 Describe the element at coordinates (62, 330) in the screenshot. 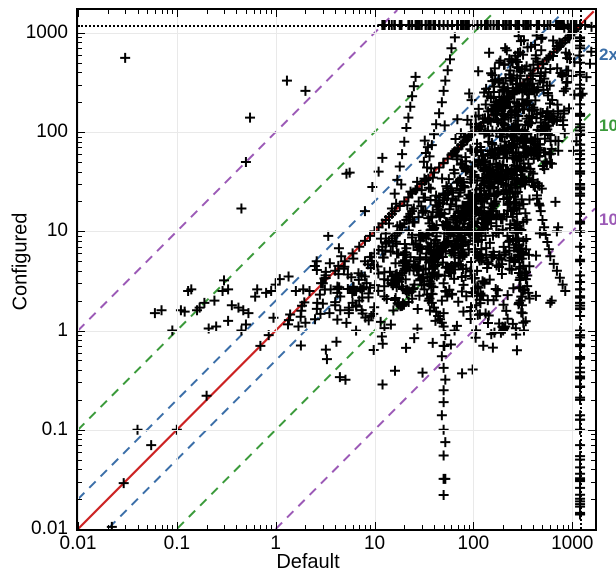

I see `y-tick-label: 1` at that location.